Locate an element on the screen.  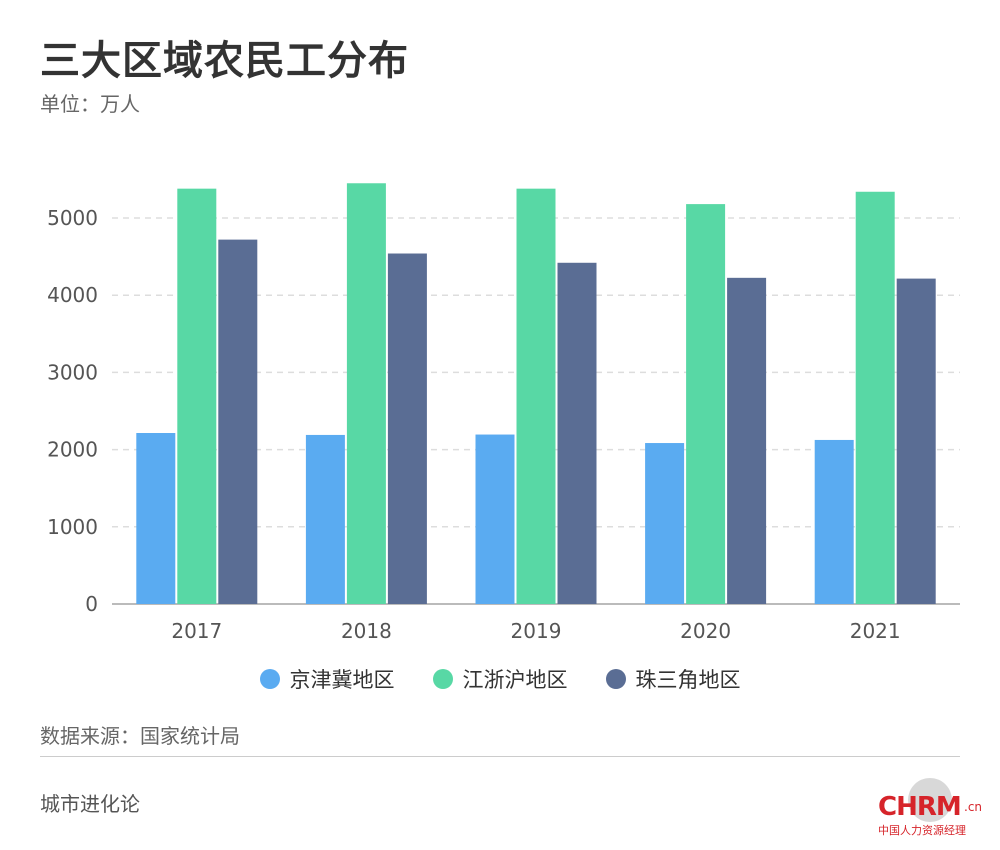
x-tick-label: 2021 is located at coordinates (875, 631).